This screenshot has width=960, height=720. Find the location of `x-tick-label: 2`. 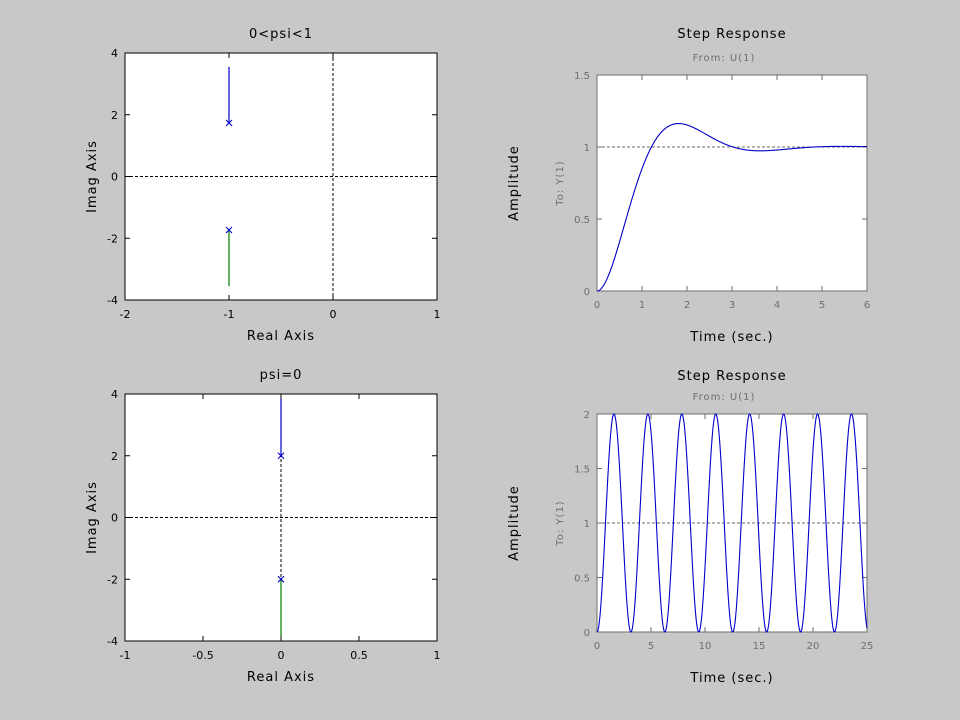

x-tick-label: 2 is located at coordinates (687, 305).